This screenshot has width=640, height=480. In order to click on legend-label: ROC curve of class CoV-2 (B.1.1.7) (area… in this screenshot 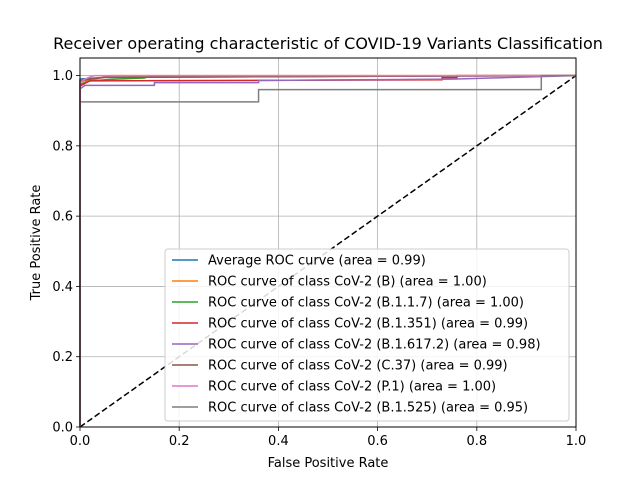, I will do `click(366, 303)`.